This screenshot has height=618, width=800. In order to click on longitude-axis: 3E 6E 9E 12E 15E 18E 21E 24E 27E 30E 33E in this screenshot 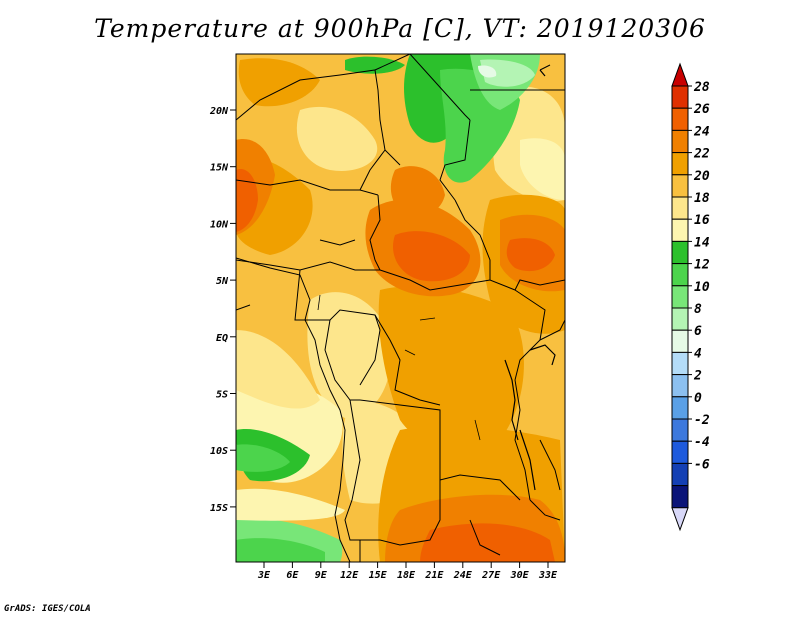, I will do `click(407, 571)`.